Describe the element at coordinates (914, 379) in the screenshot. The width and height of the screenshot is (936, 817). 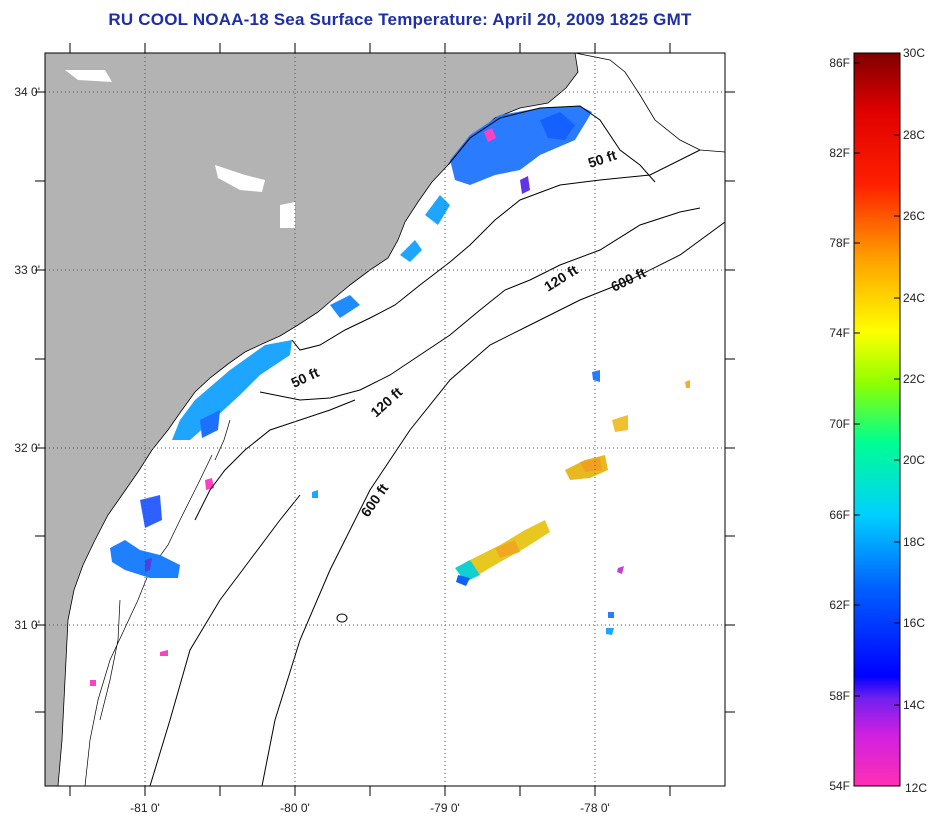
I see `colorbar-c-label: 22C` at that location.